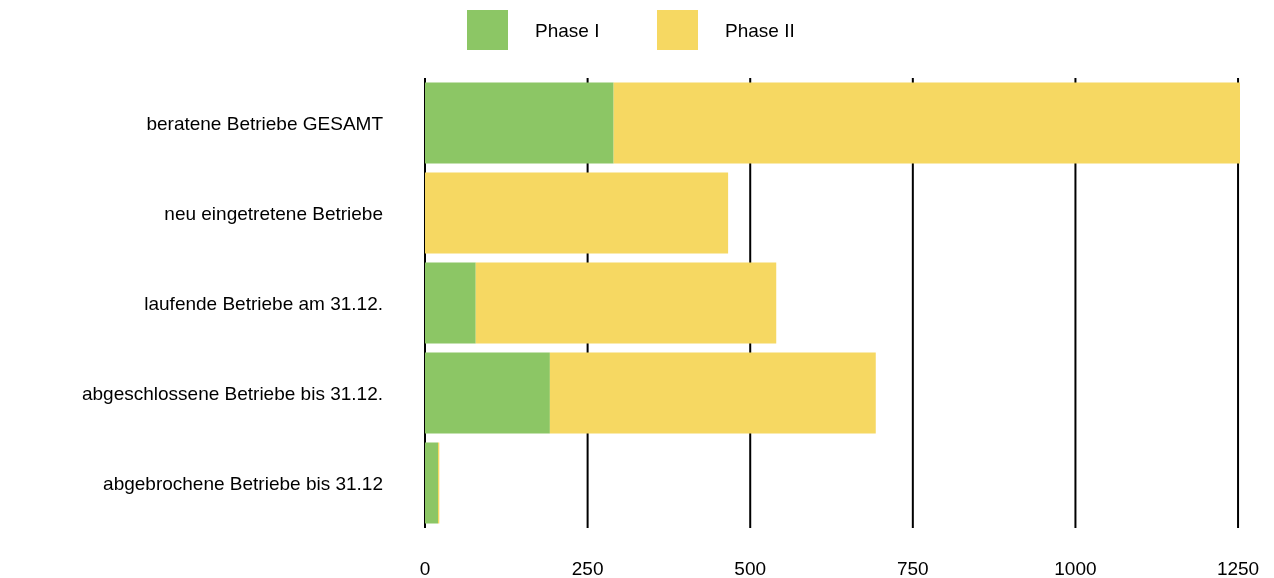 This screenshot has width=1274, height=578. Describe the element at coordinates (232, 393) in the screenshot. I see `y-tick-label: abgeschlossene Betriebe bis 31.12.` at that location.